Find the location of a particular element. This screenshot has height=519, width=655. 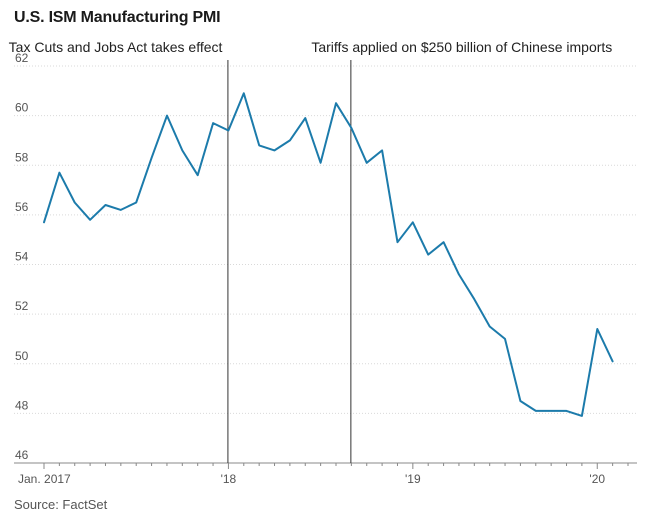

chart-title: U.S. ISM Manufacturing PMI is located at coordinates (117, 17).